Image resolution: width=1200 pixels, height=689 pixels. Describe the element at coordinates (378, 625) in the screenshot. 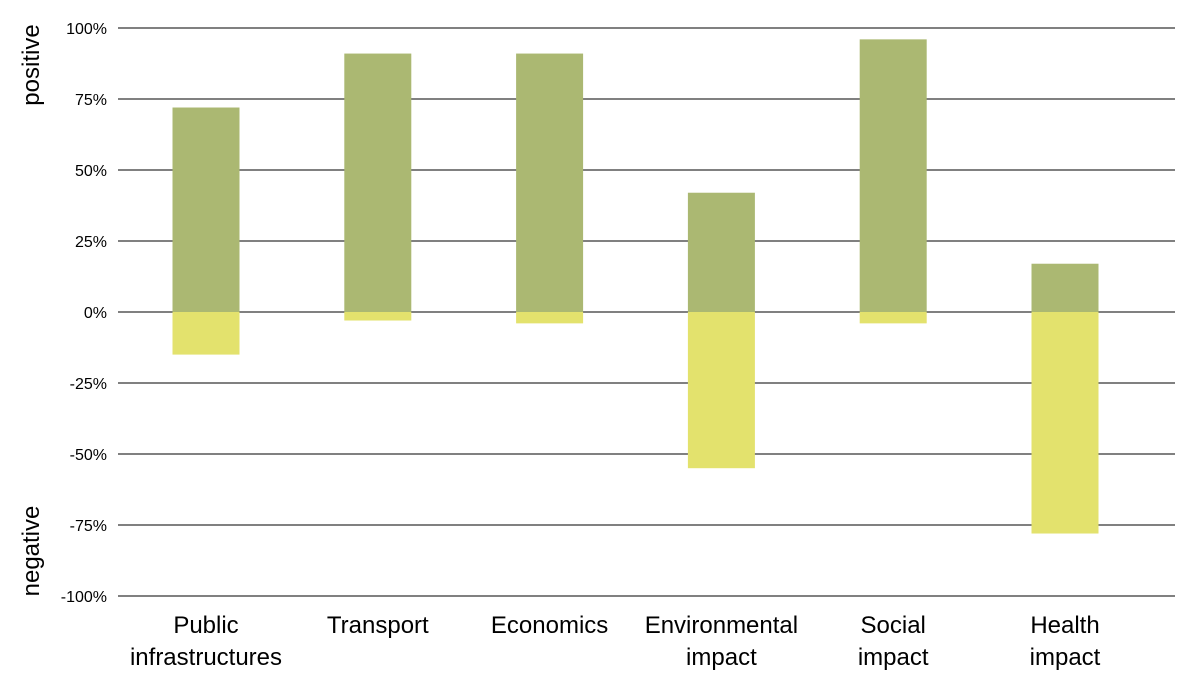

I see `category-label: Transport` at that location.